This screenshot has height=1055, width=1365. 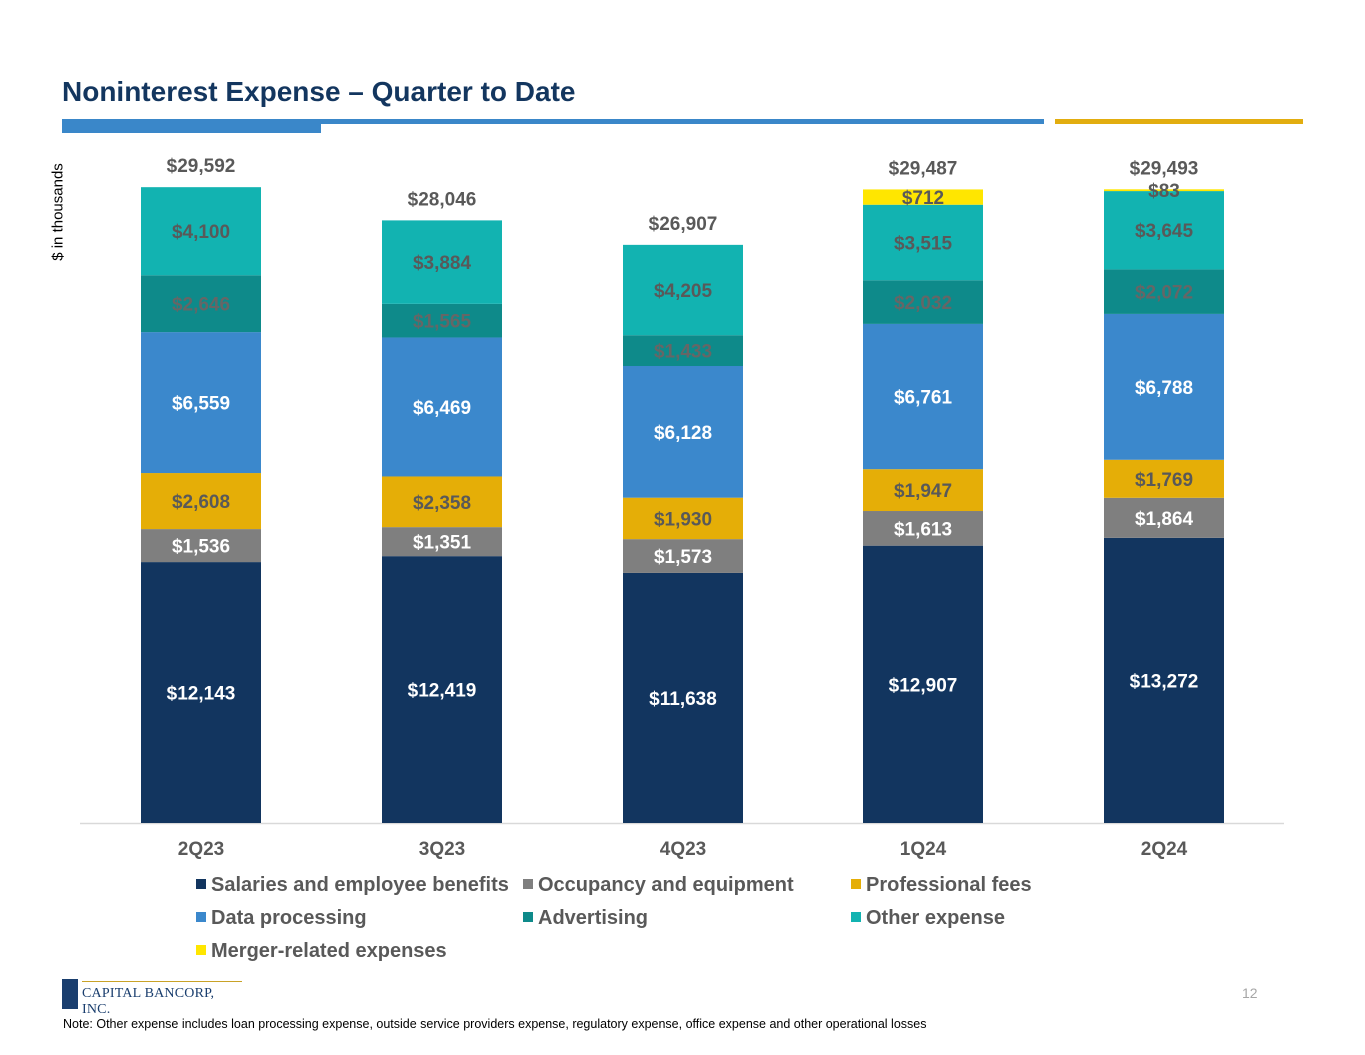 I want to click on bar-segment-1q24-advertising, so click(x=923, y=302).